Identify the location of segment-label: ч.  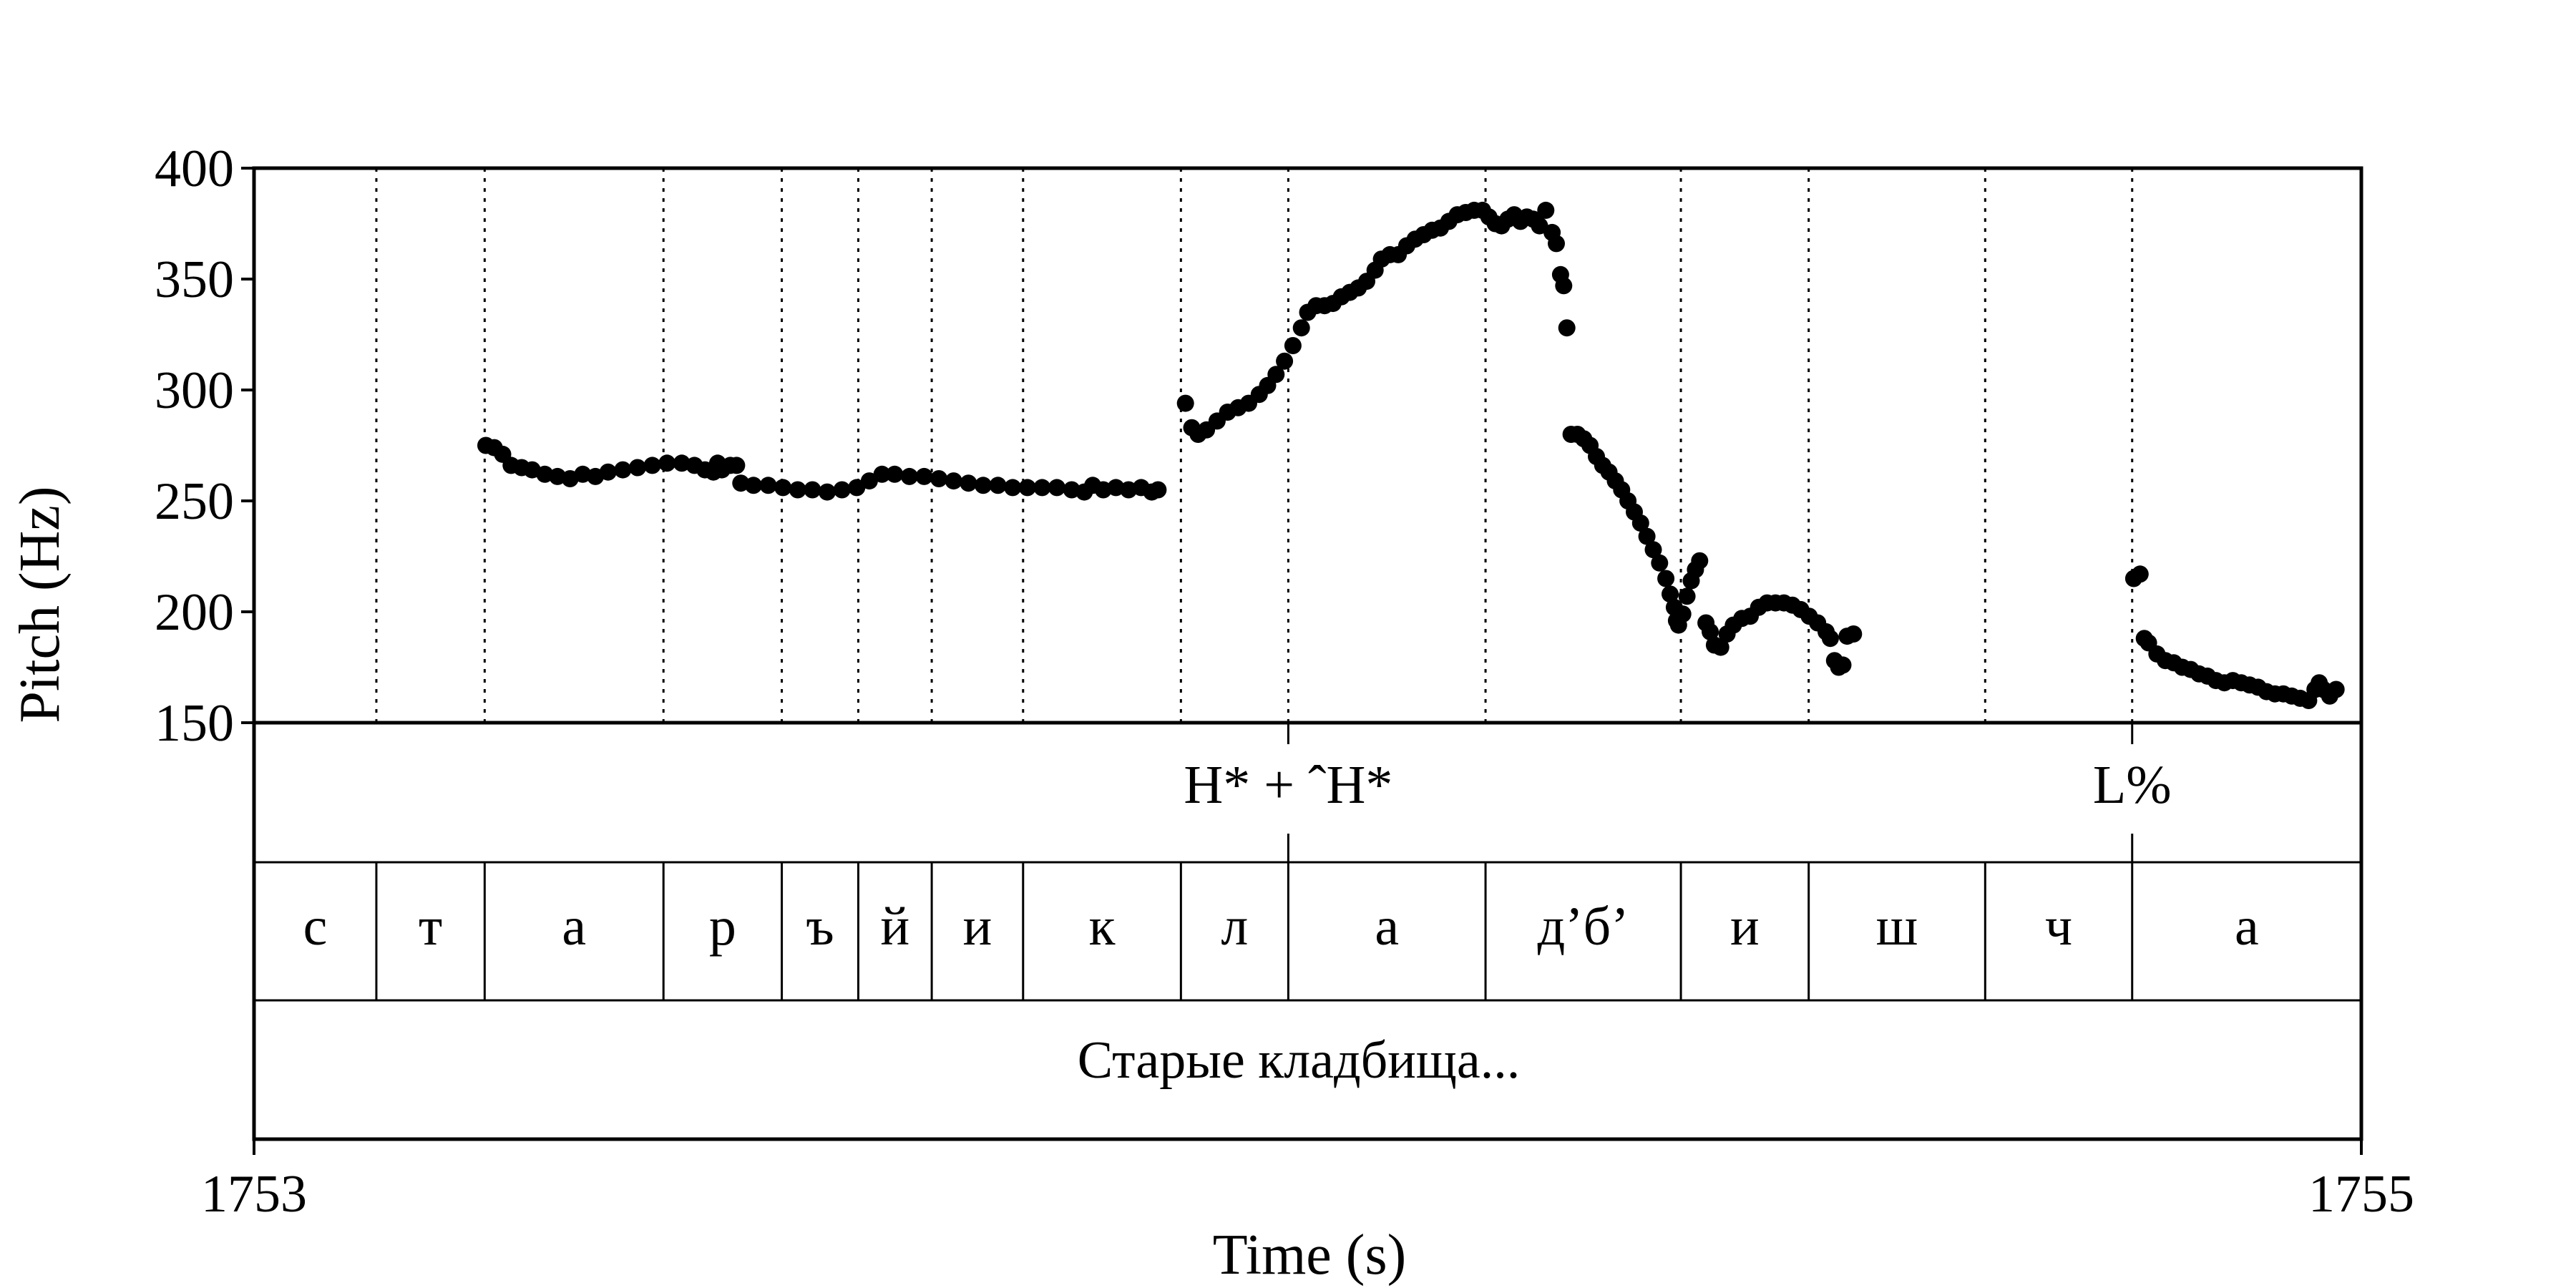
(2058, 927).